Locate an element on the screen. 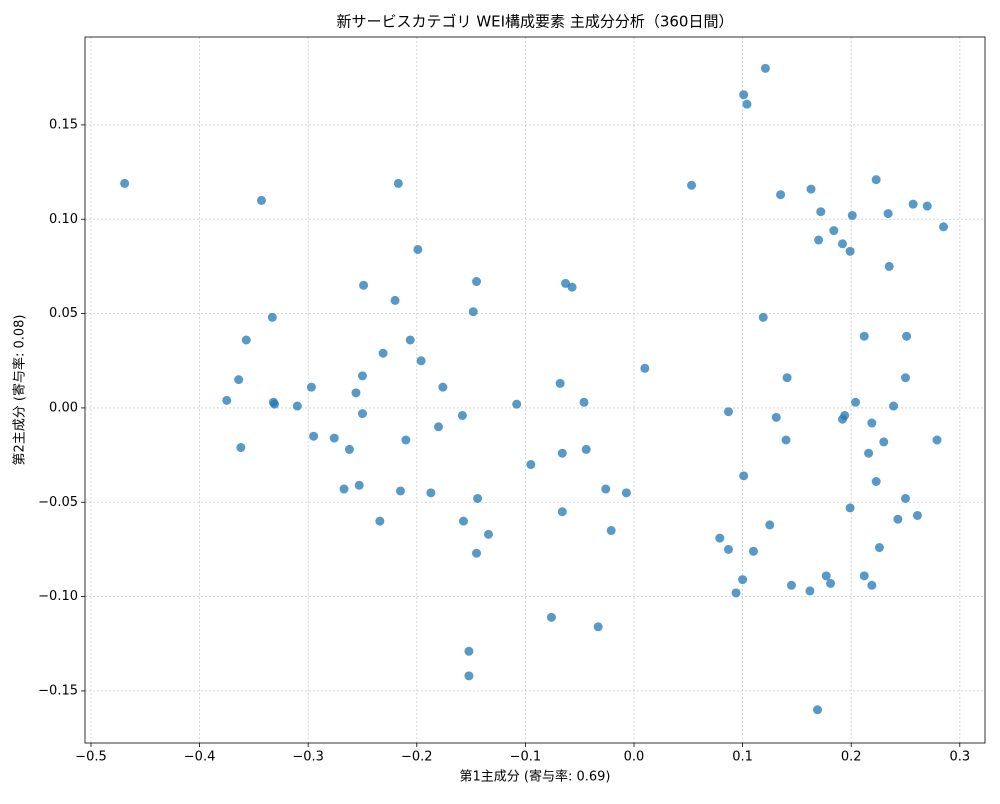  x-tick-label: −0.1 is located at coordinates (526, 757).